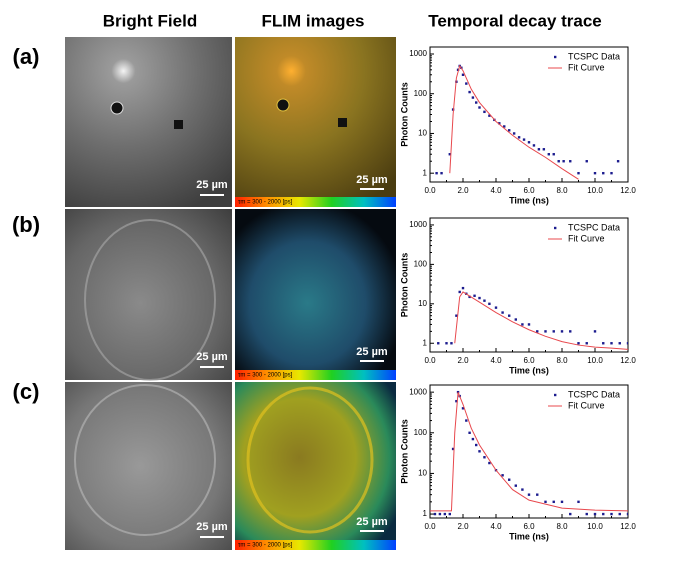 The height and width of the screenshot is (569, 688). Describe the element at coordinates (586, 238) in the screenshot. I see `legend-label: Fit Curve` at that location.